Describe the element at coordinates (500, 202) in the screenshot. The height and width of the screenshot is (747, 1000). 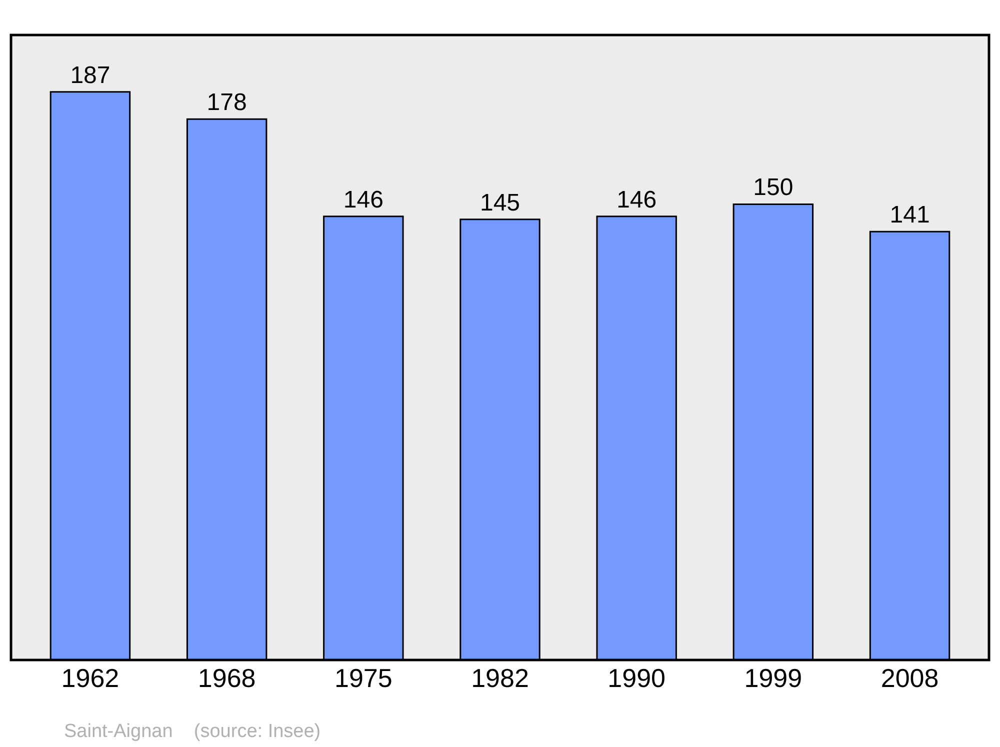
I see `data-label: 145` at that location.